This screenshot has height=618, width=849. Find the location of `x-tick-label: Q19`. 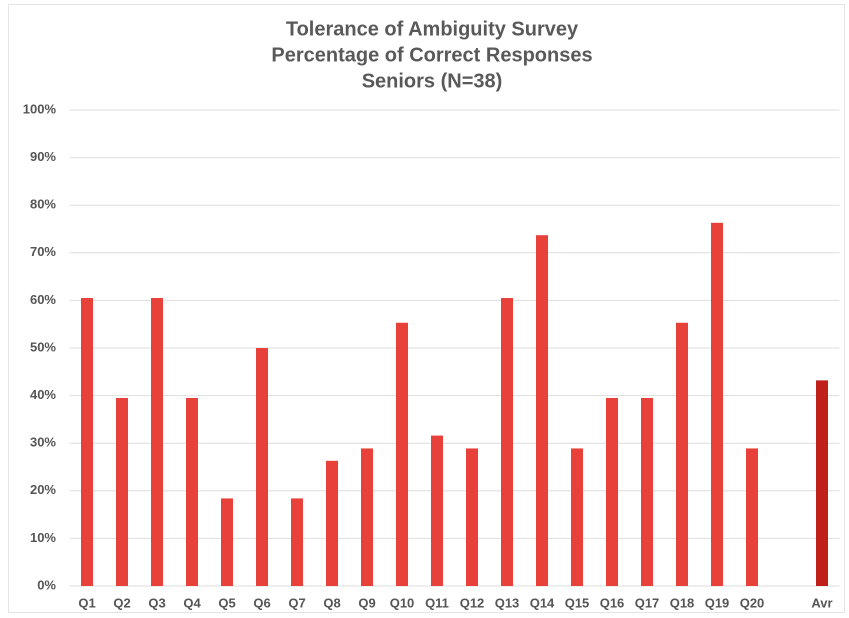

x-tick-label: Q19 is located at coordinates (717, 602).